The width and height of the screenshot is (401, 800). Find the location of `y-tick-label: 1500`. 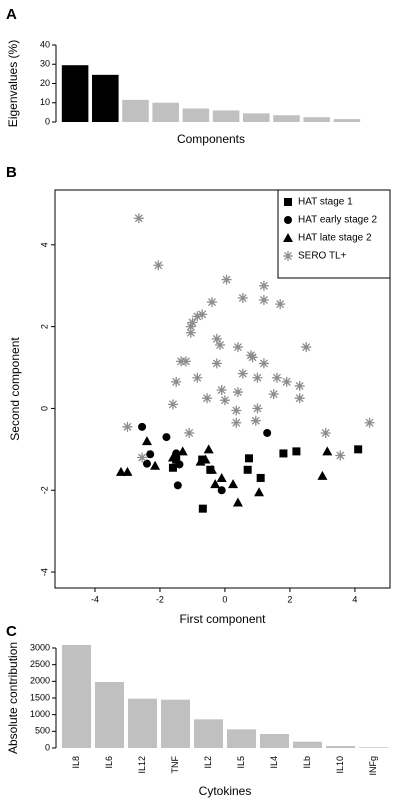

y-tick-label: 1500 is located at coordinates (40, 697).